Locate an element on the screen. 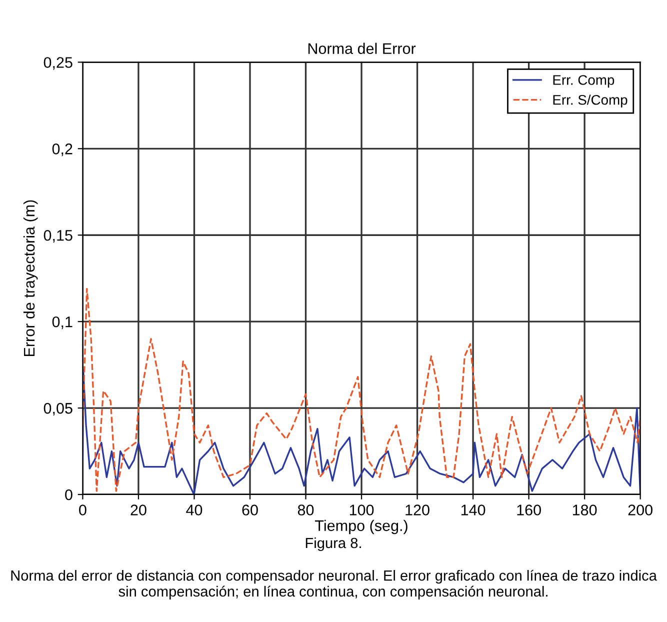 The image size is (667, 622). x-tick-label: 80 is located at coordinates (306, 510).